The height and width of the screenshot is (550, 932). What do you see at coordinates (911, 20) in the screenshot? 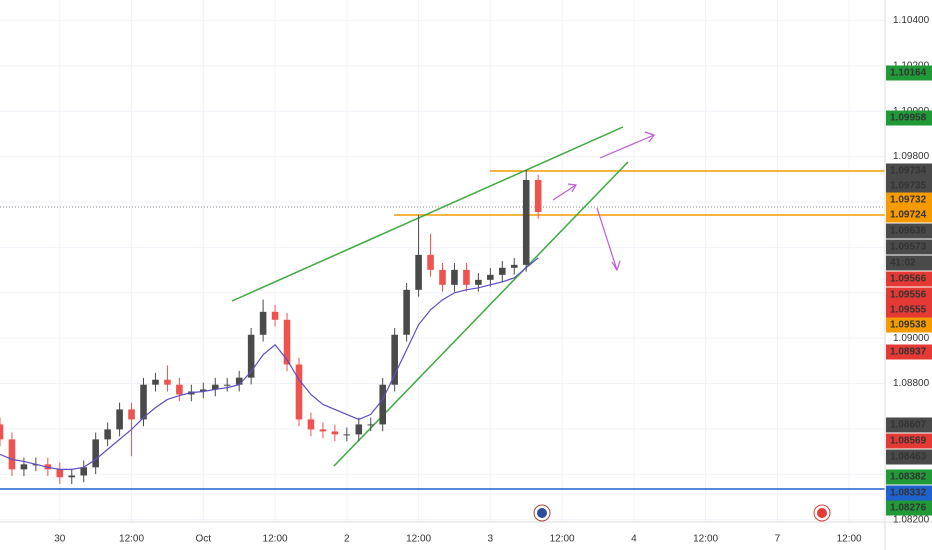
I see `y-tick-label: 1.10400` at bounding box center [911, 20].